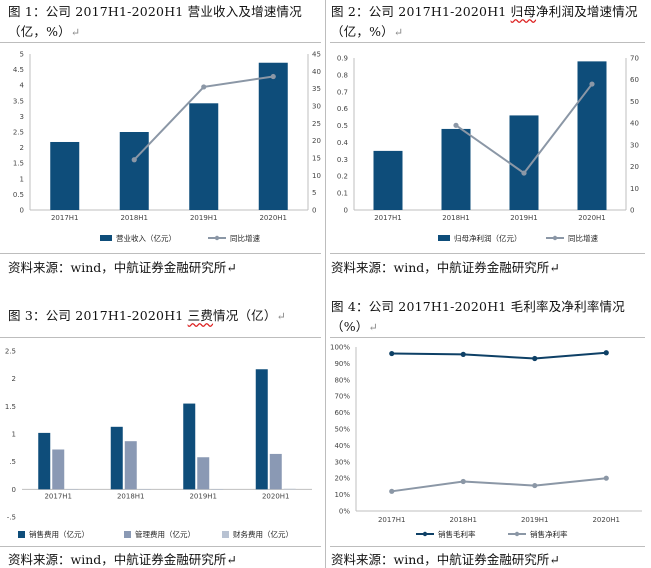 The image size is (651, 568). Describe the element at coordinates (362, 31) in the screenshot. I see `fig2-subtitle: （亿，%）` at that location.